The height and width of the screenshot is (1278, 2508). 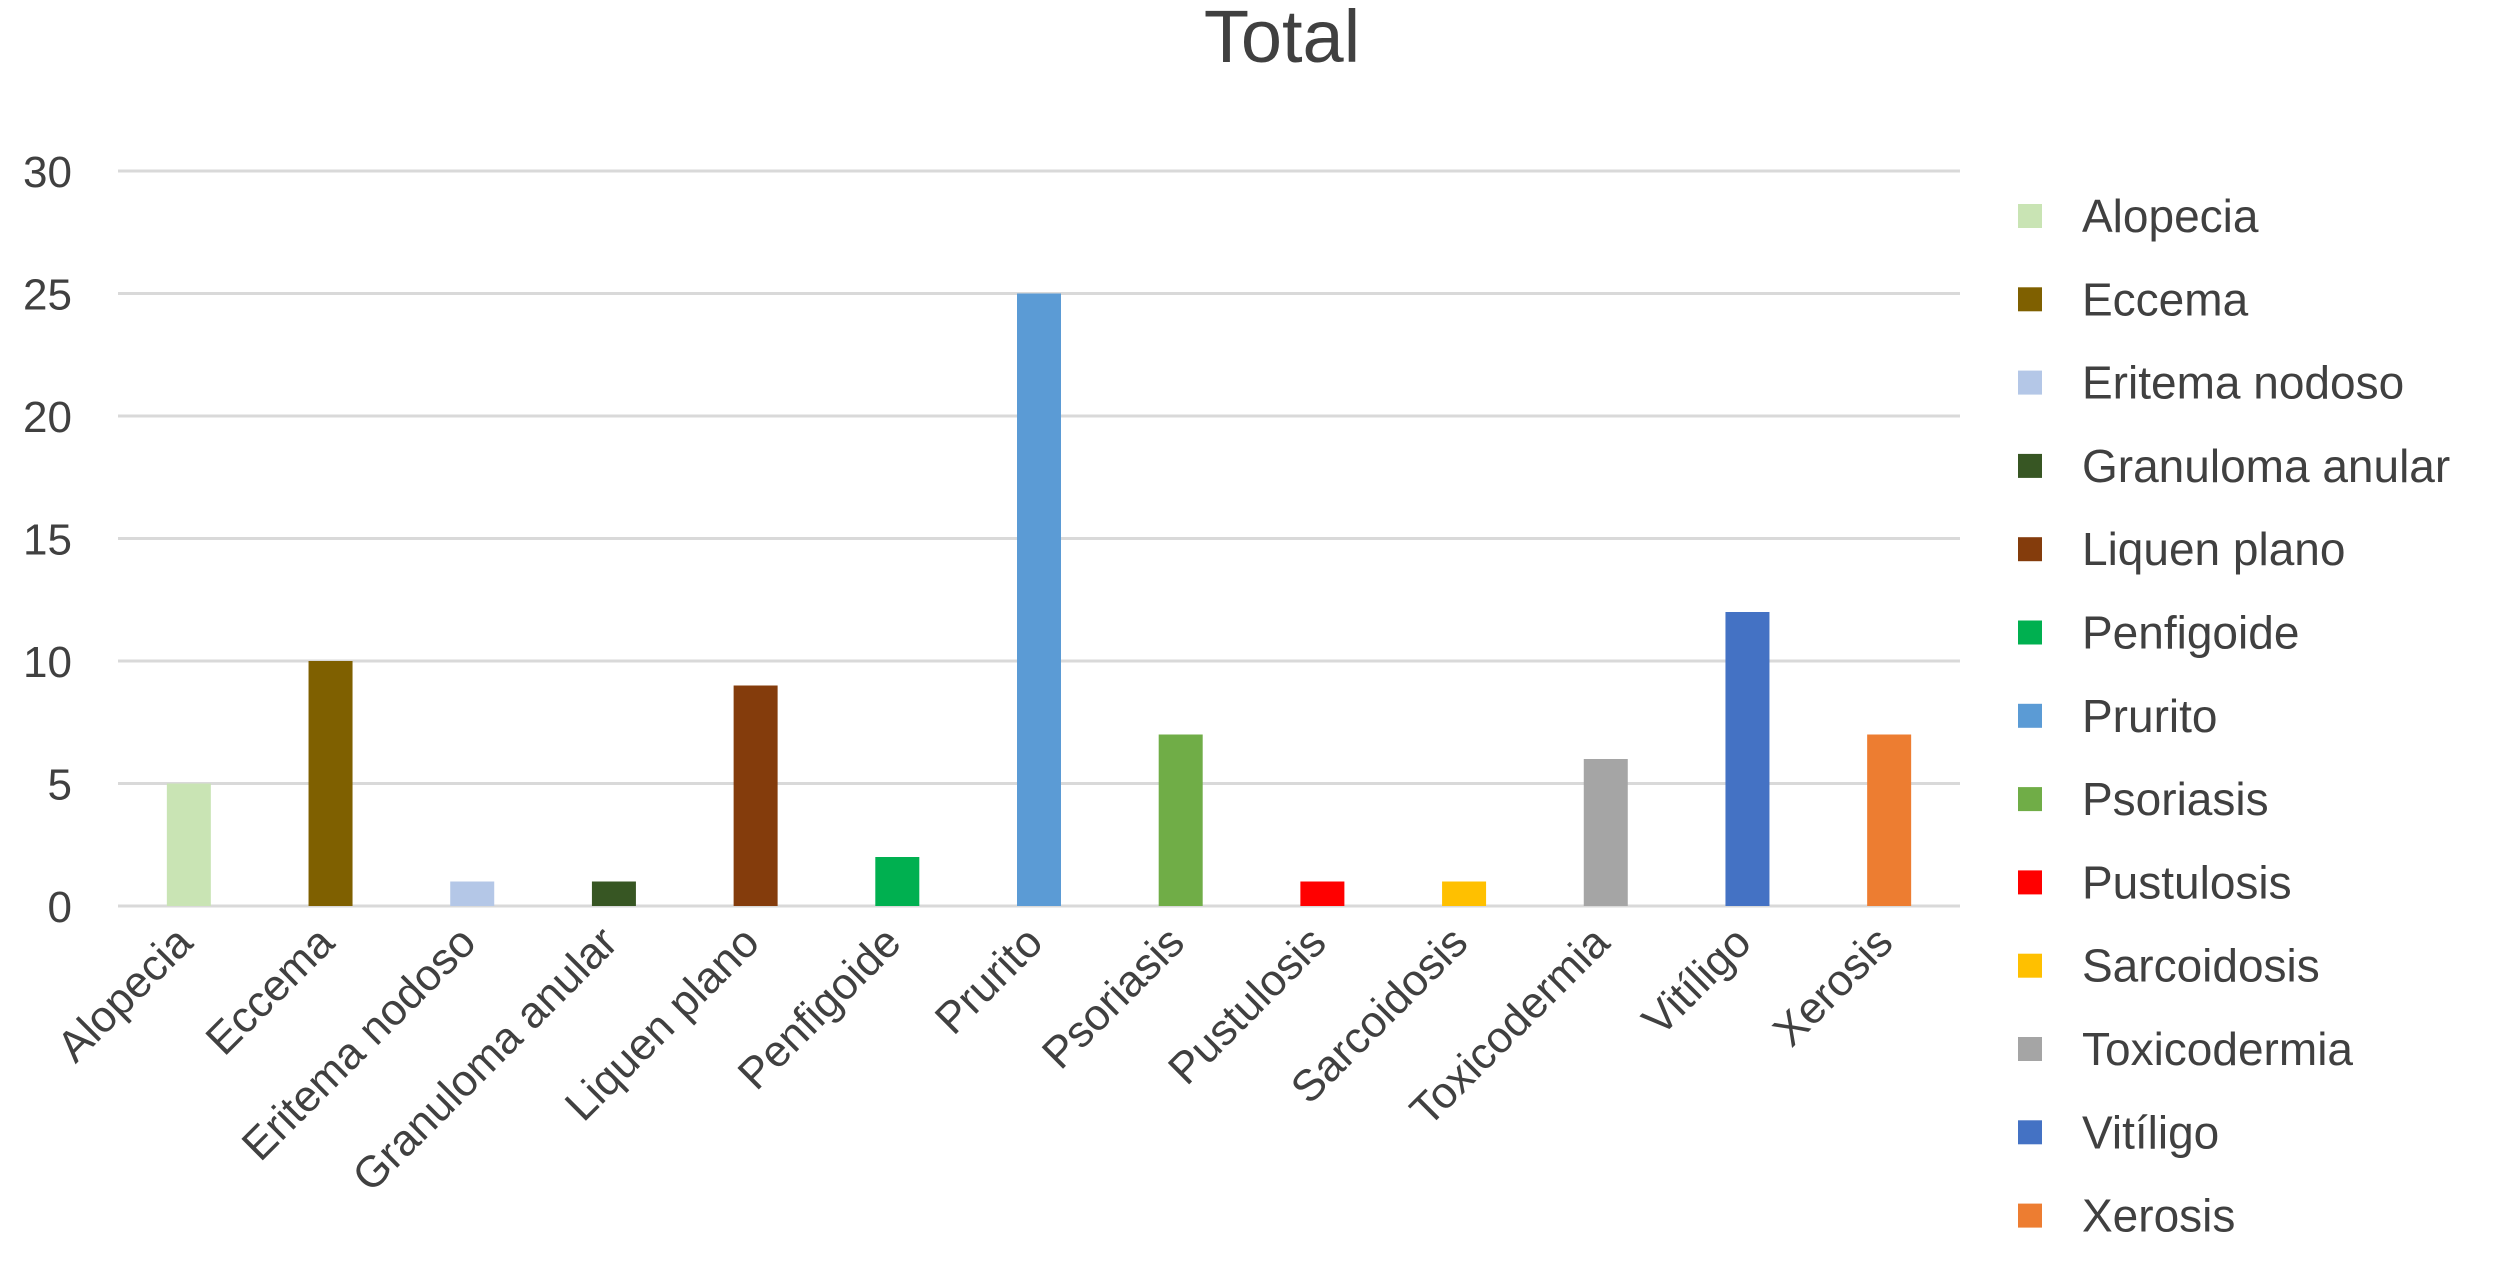 What do you see at coordinates (1322, 893) in the screenshot?
I see `bar-pustulosis` at bounding box center [1322, 893].